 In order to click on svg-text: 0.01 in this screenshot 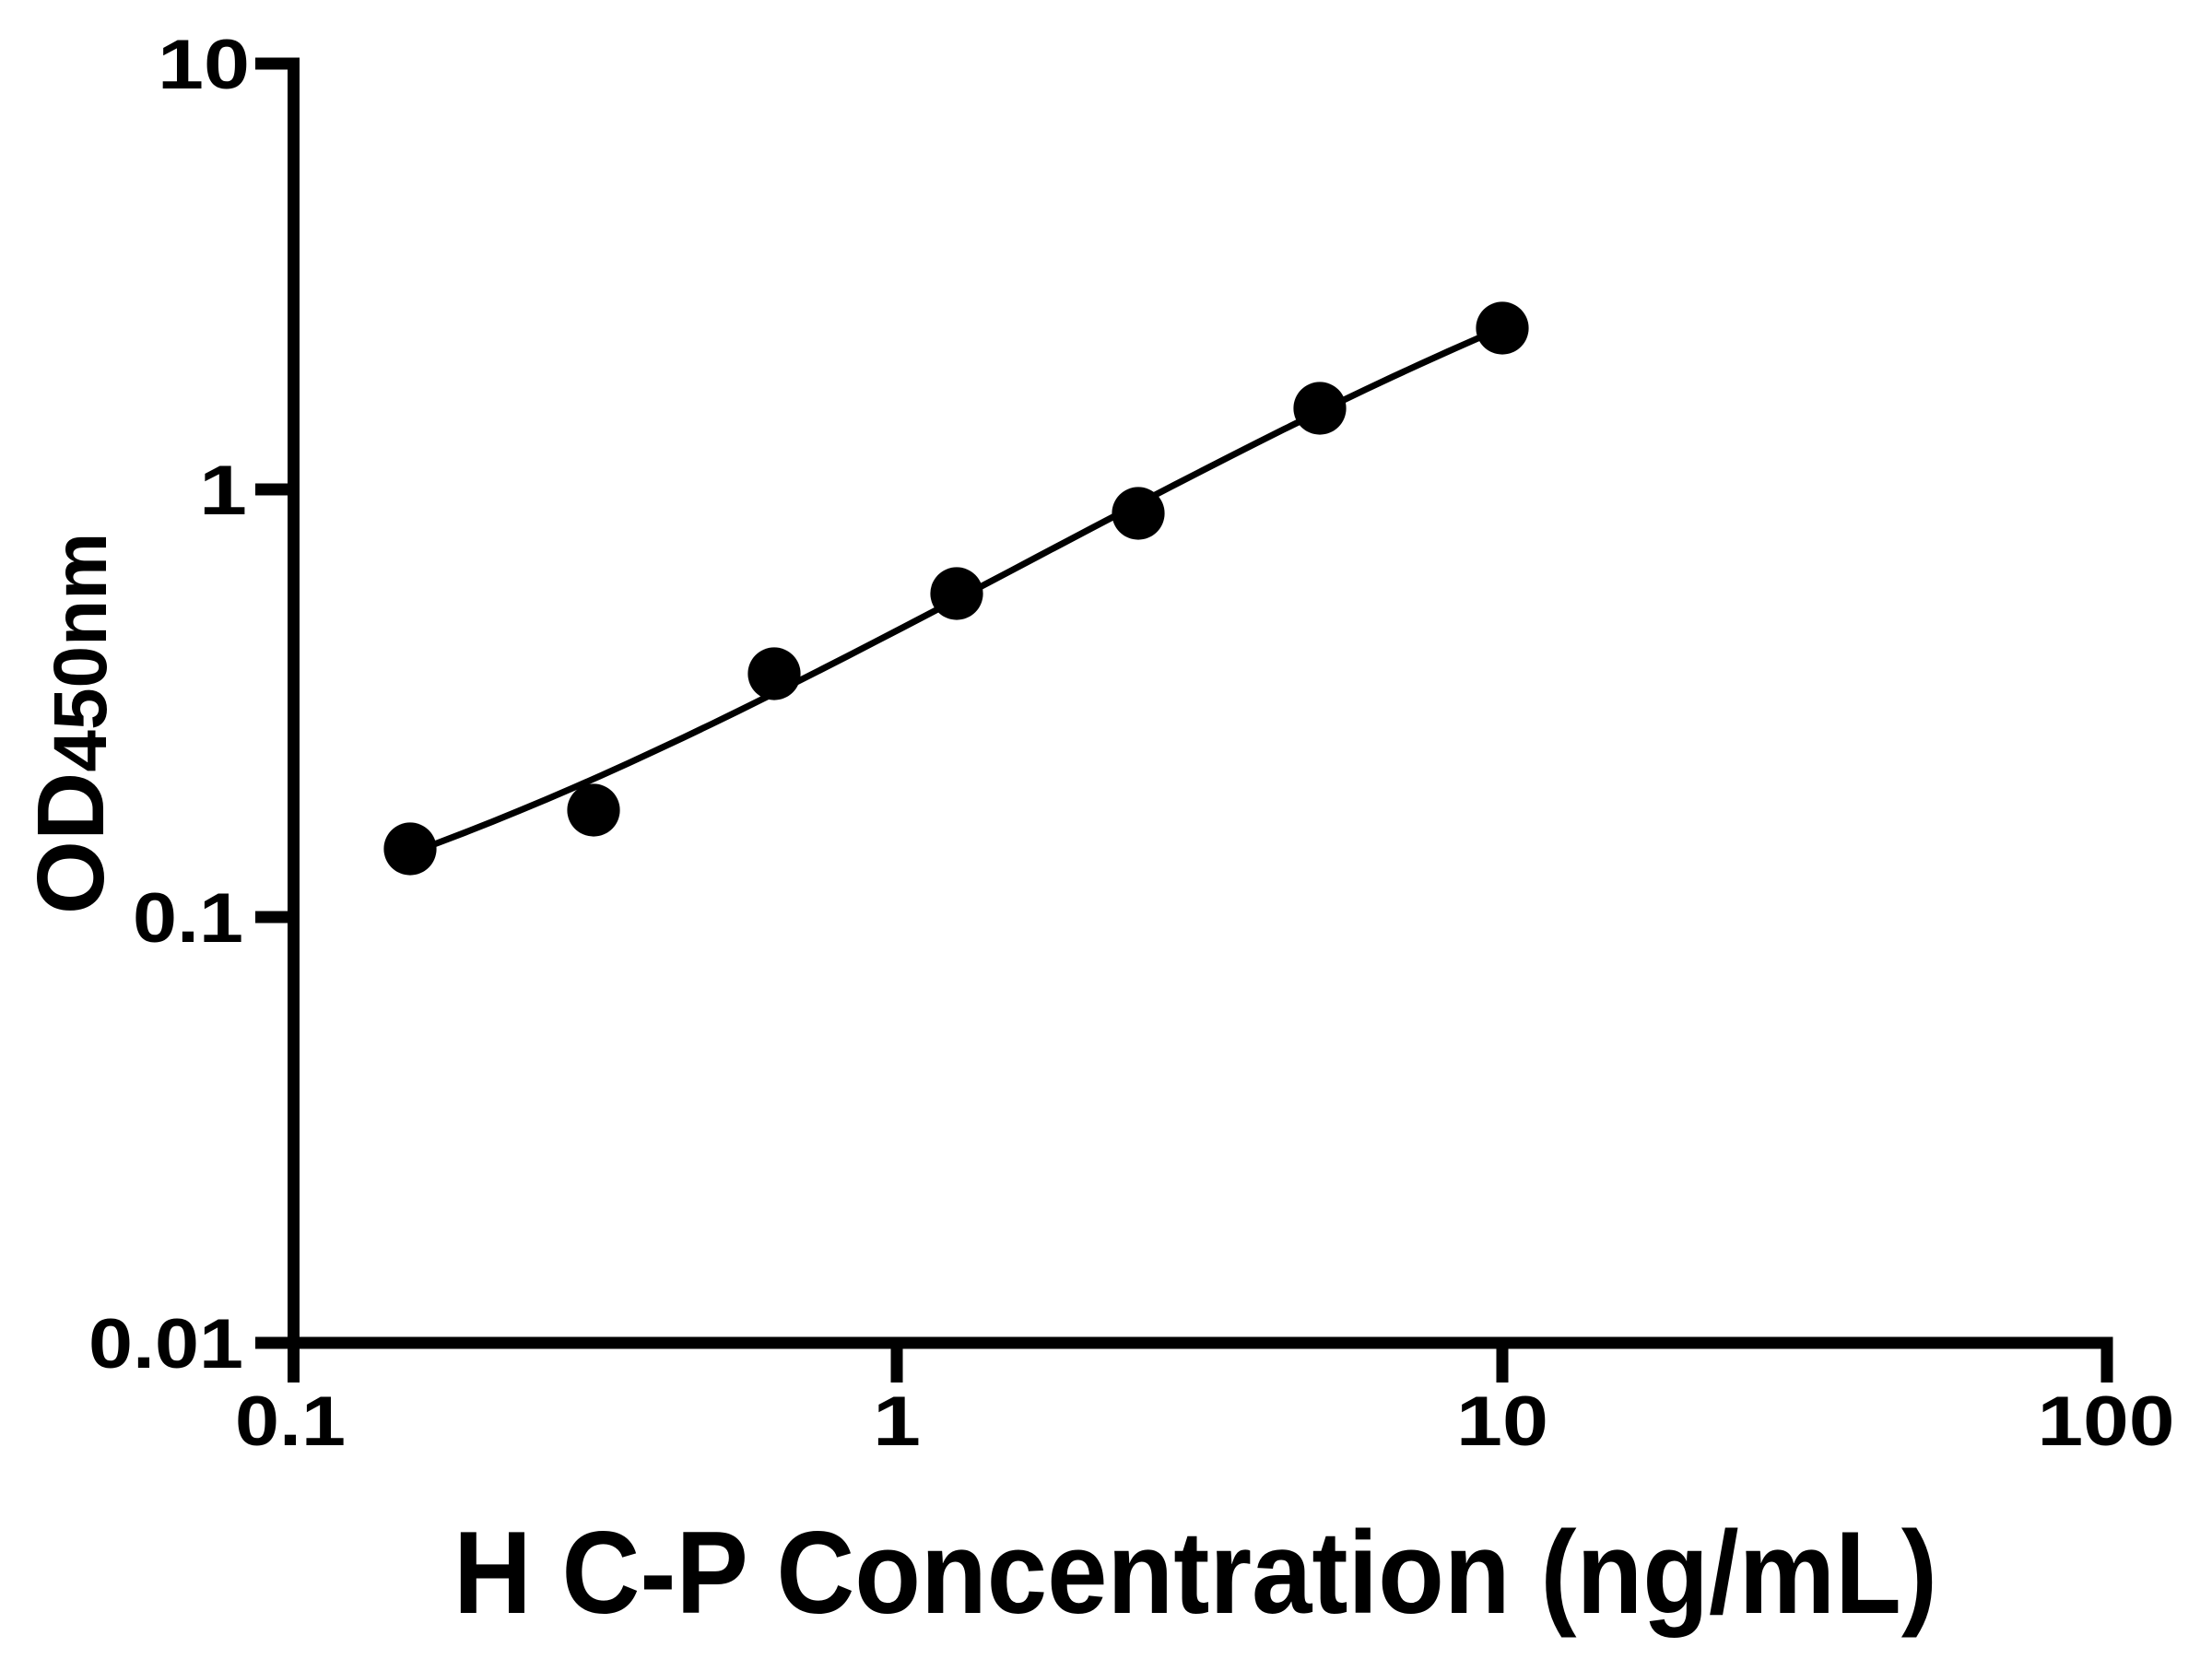, I will do `click(165, 1344)`.